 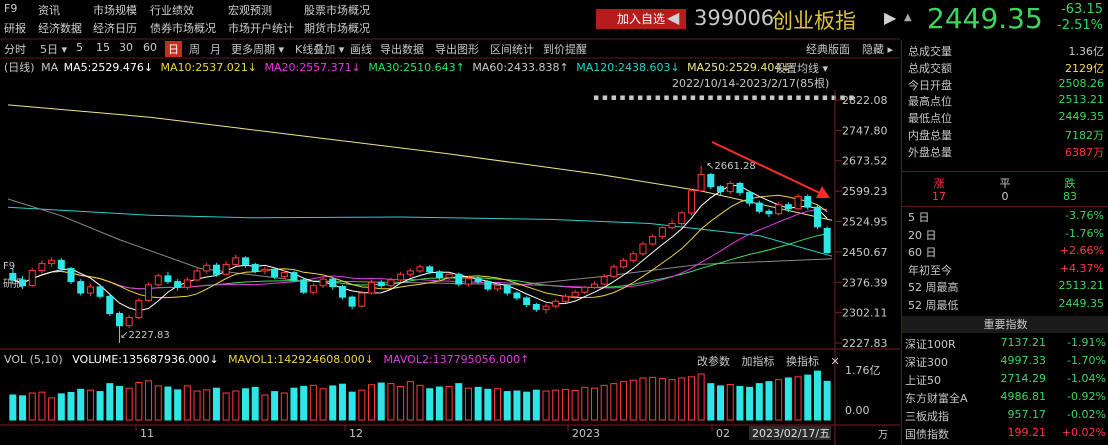 What do you see at coordinates (1006, 305) in the screenshot?
I see `perf-row: 52 周最低 2449.35` at bounding box center [1006, 305].